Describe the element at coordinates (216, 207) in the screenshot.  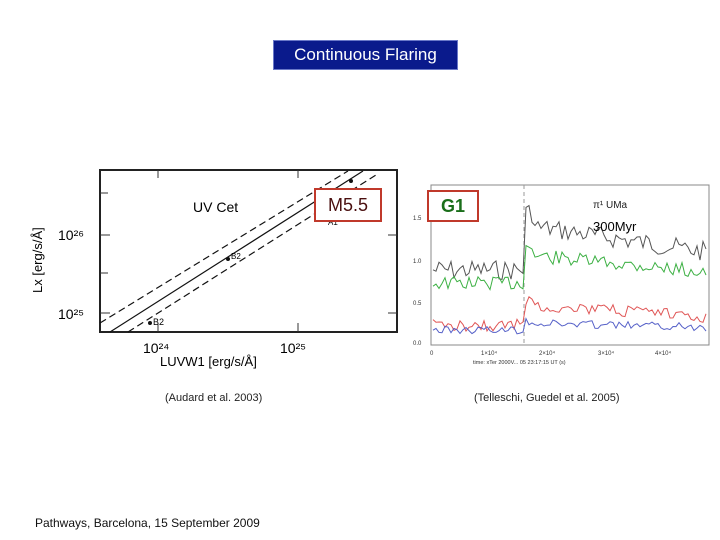
I see `uv-cet-label: UV Cet` at that location.